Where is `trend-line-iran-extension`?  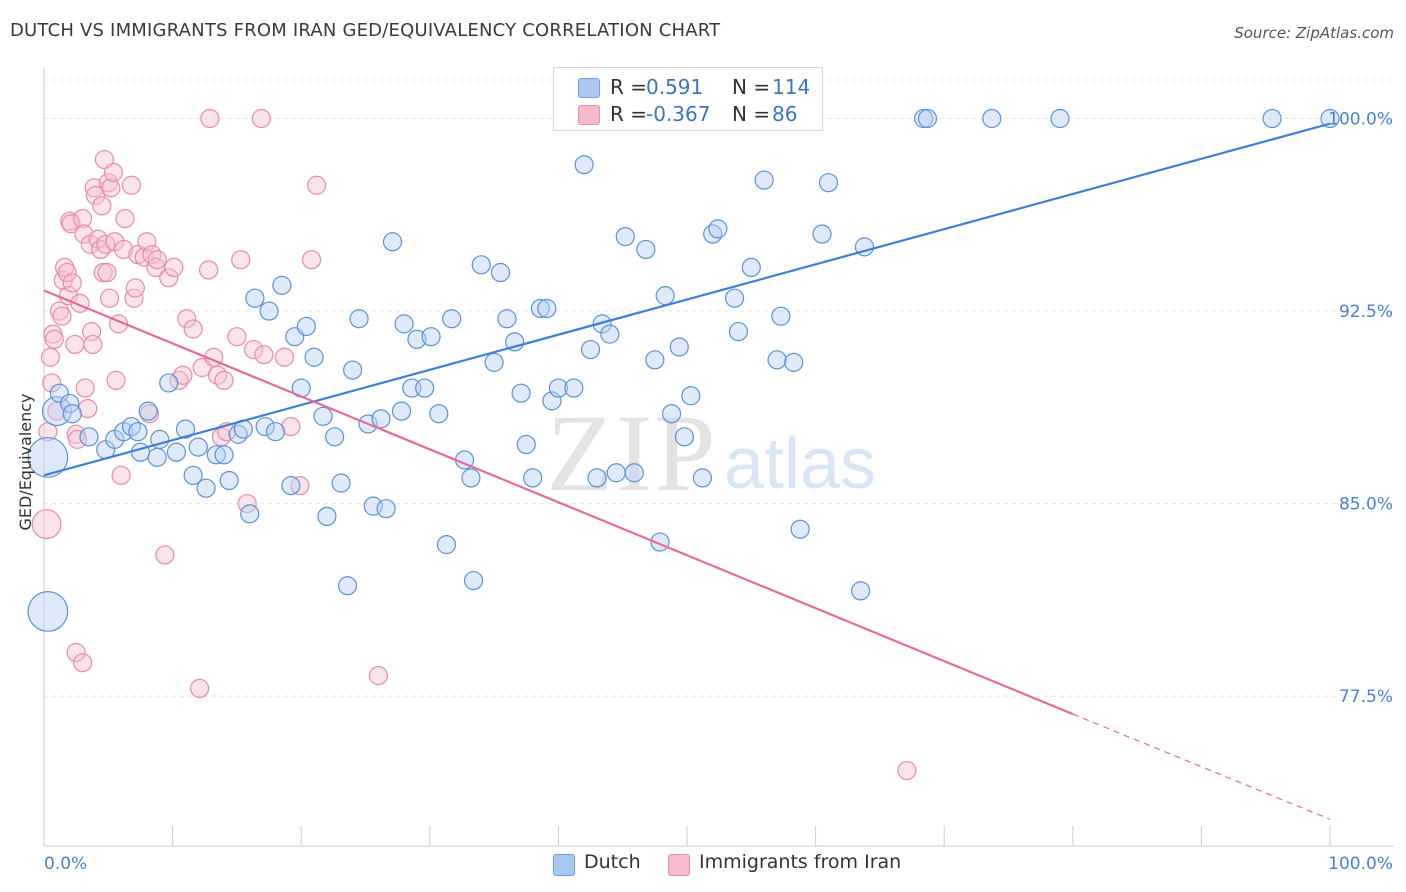 trend-line-iran-extension is located at coordinates (1201, 766).